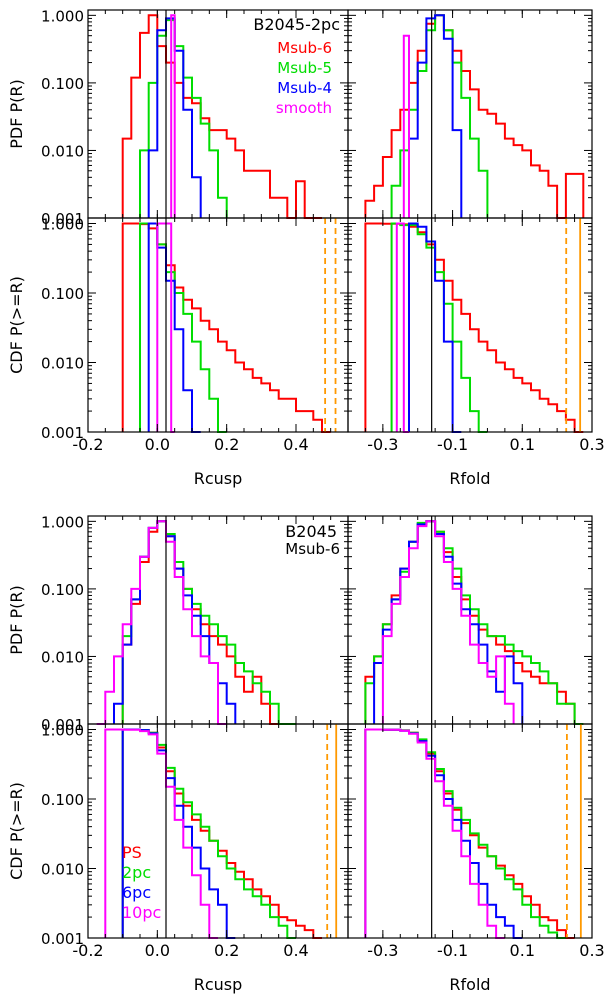  Describe the element at coordinates (141, 912) in the screenshot. I see `legend-entry: 10pc` at that location.